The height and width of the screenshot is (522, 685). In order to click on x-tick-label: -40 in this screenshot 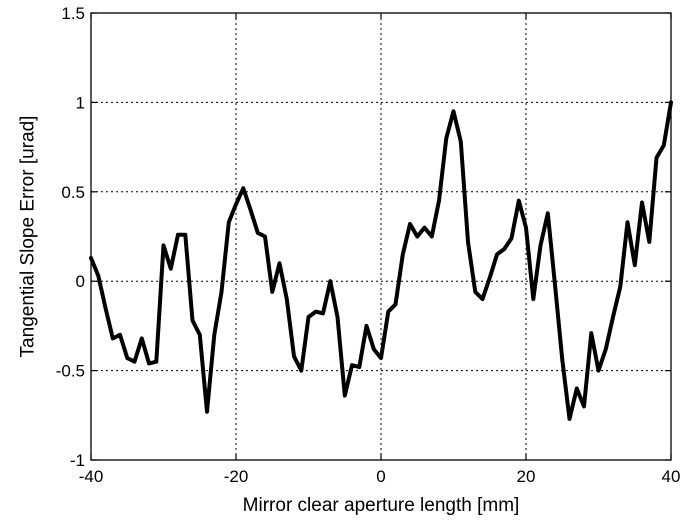, I will do `click(91, 476)`.